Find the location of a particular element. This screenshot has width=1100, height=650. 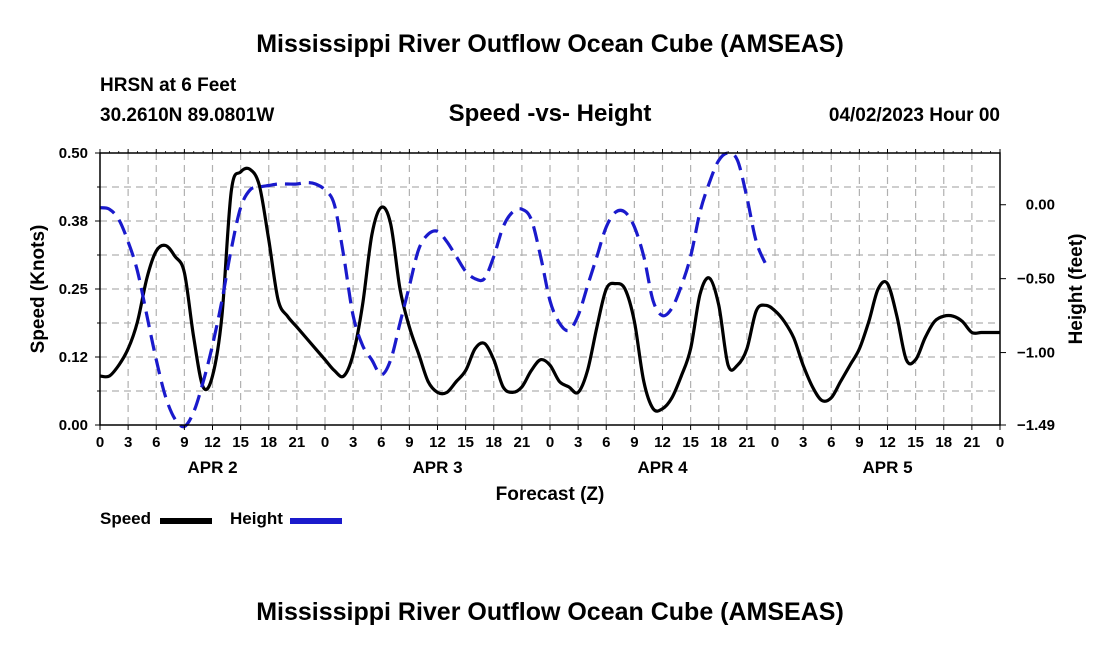

legend-speed-label: Speed is located at coordinates (126, 518).